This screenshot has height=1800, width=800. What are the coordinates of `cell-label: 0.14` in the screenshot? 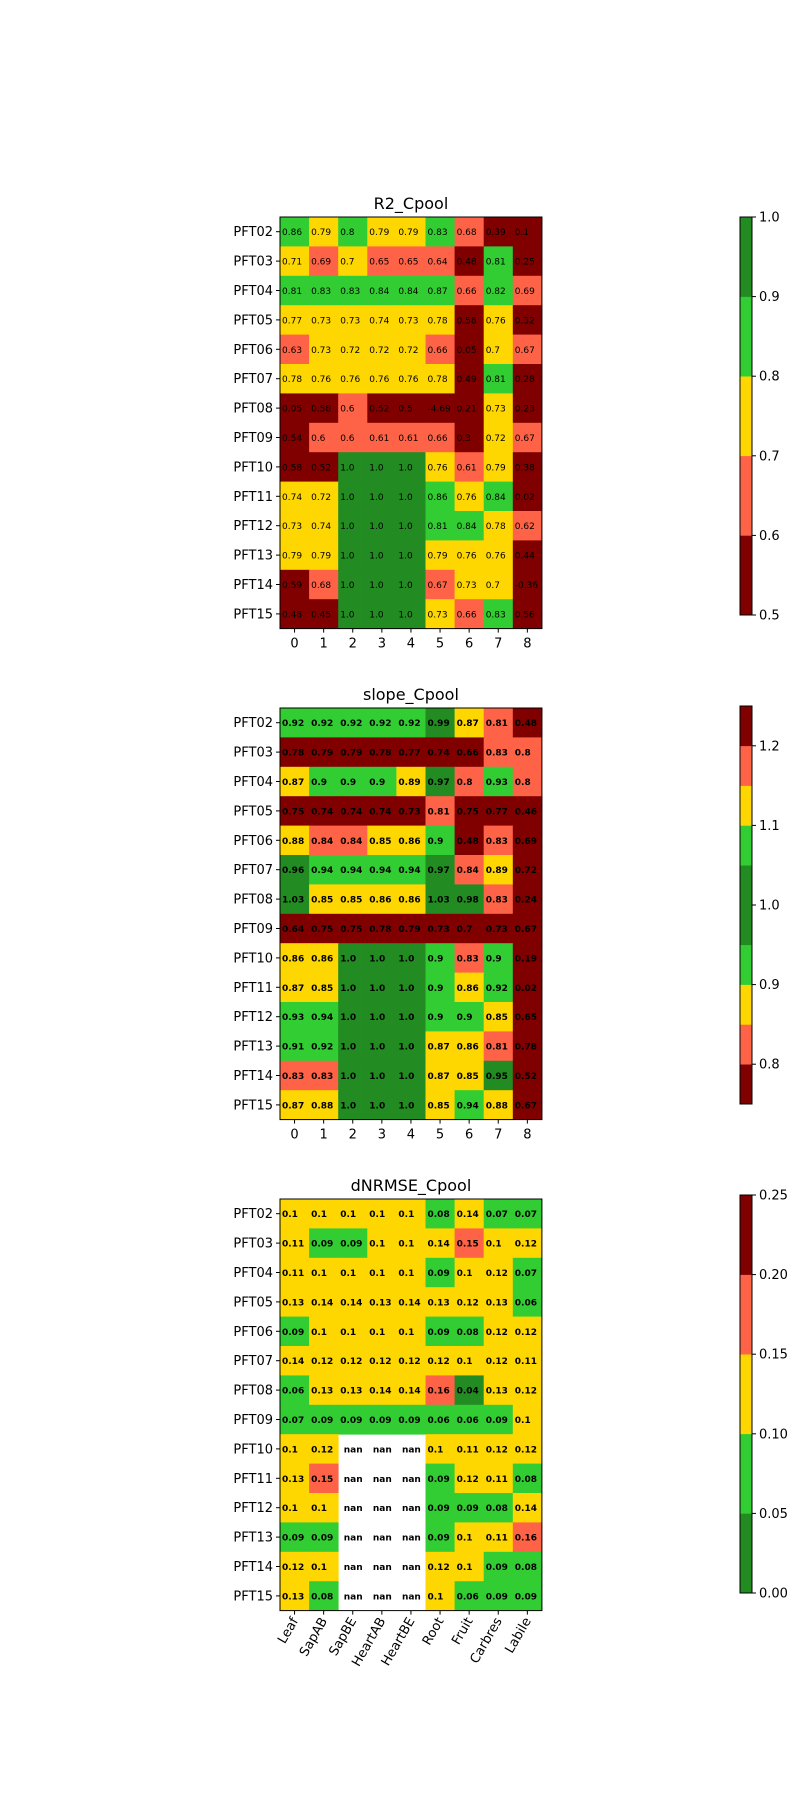 It's located at (351, 1303).